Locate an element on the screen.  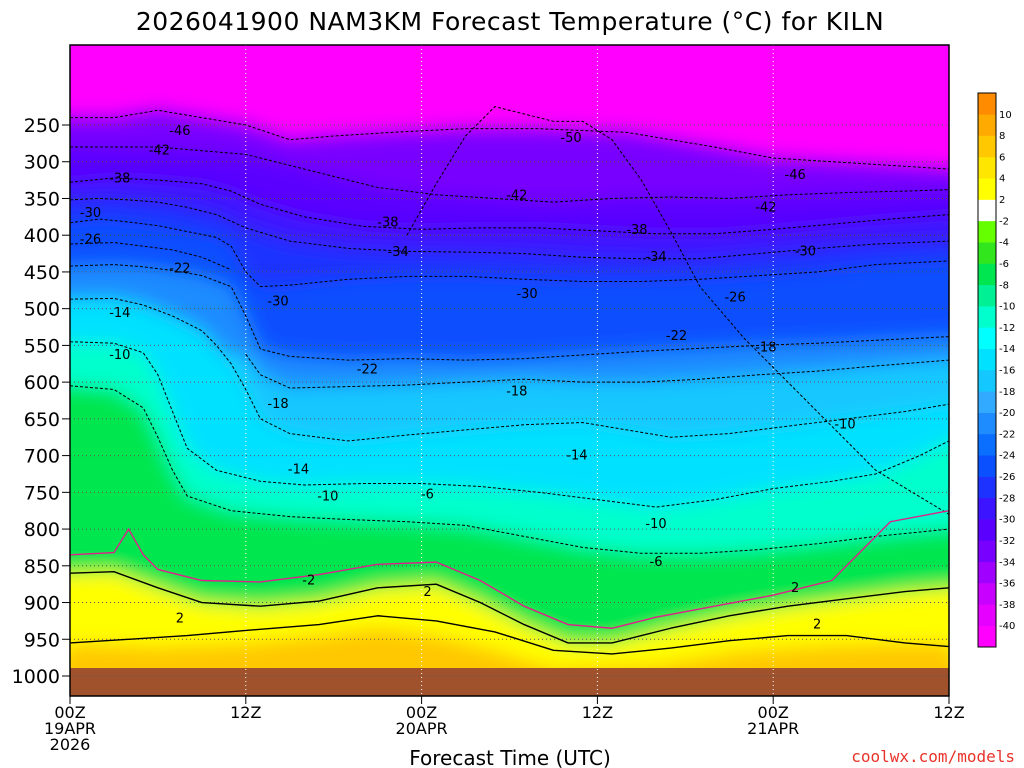
colorbar-label: -26 is located at coordinates (1007, 477).